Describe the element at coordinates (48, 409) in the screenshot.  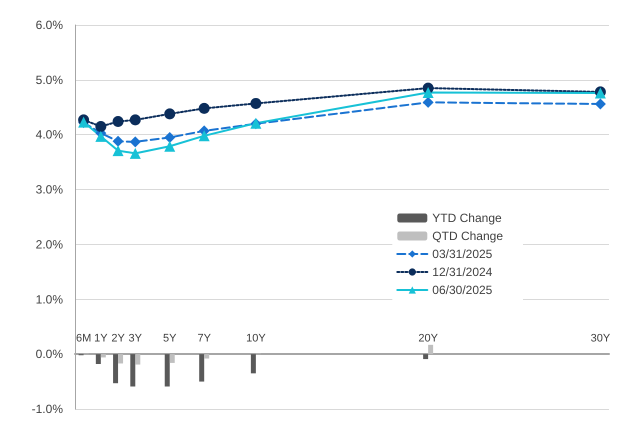
I see `y-tick-label: -1.0%` at that location.